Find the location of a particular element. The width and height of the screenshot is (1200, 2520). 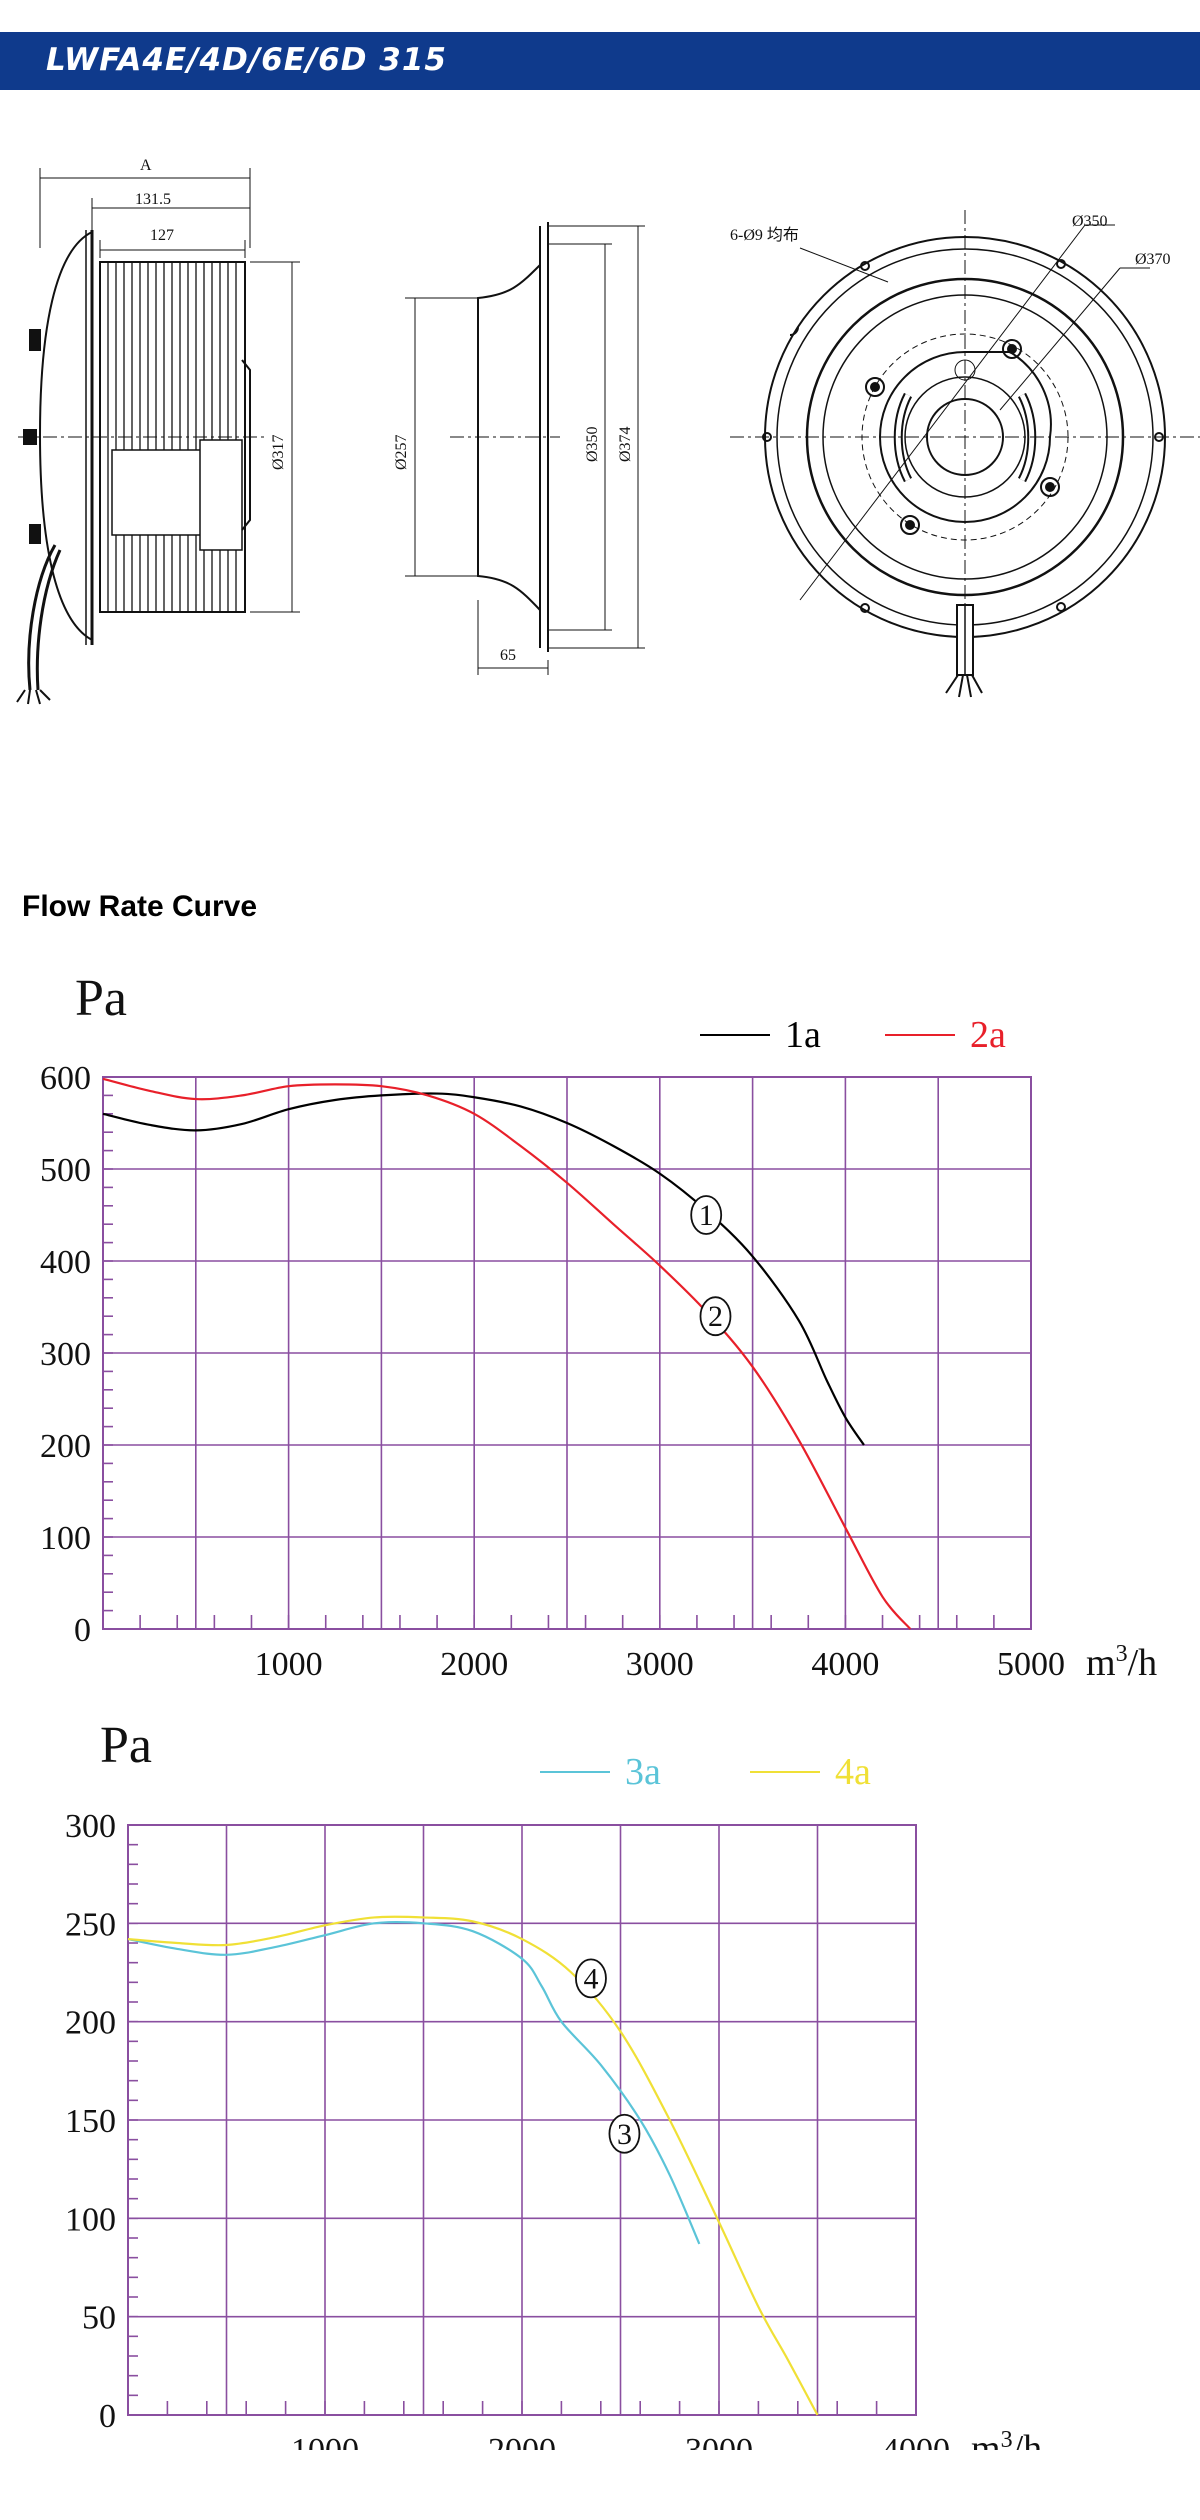

y-tick-label: 500 is located at coordinates (65, 1170).